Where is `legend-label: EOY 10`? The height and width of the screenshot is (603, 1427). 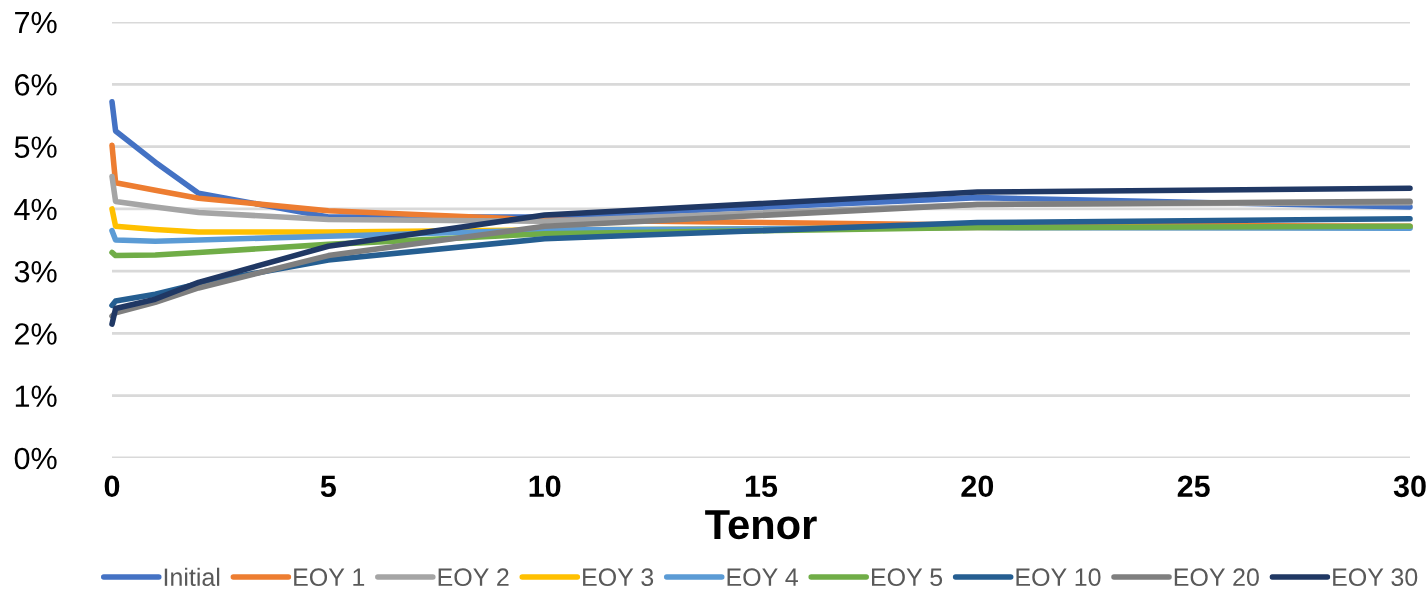 legend-label: EOY 10 is located at coordinates (1058, 577).